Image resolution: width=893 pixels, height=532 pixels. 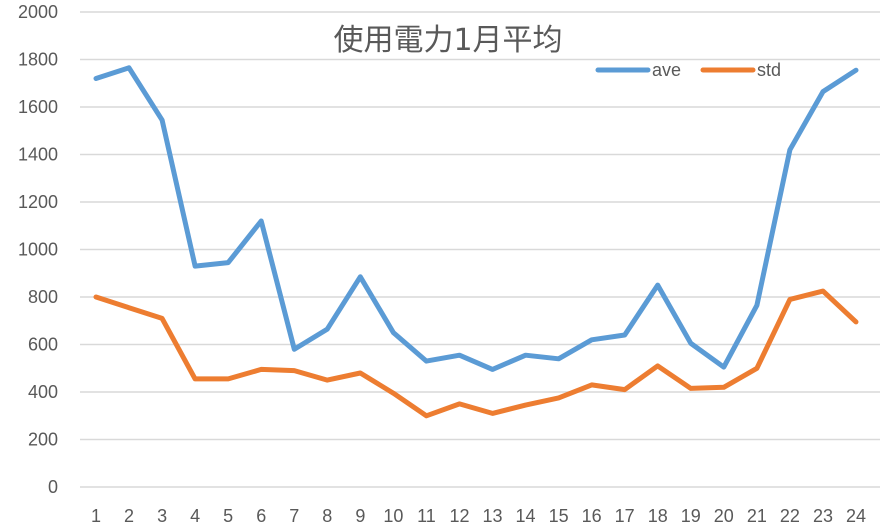 What do you see at coordinates (493, 516) in the screenshot?
I see `x-tick-label: 13` at bounding box center [493, 516].